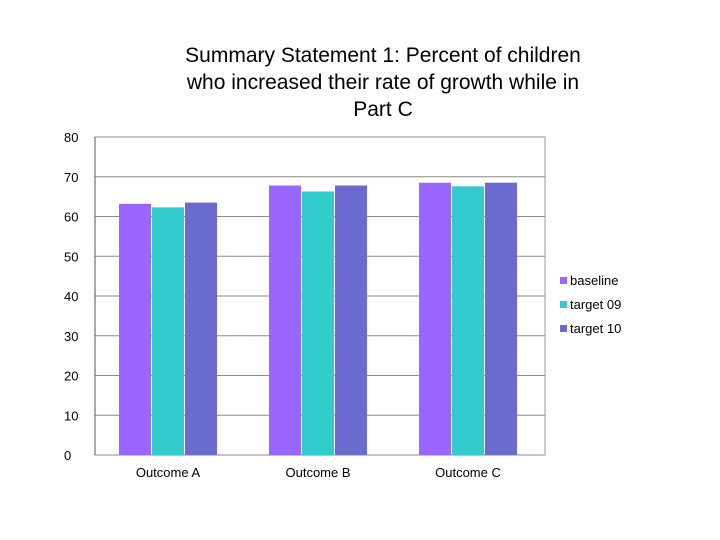  What do you see at coordinates (71, 137) in the screenshot?
I see `y-tick-label: 80` at bounding box center [71, 137].